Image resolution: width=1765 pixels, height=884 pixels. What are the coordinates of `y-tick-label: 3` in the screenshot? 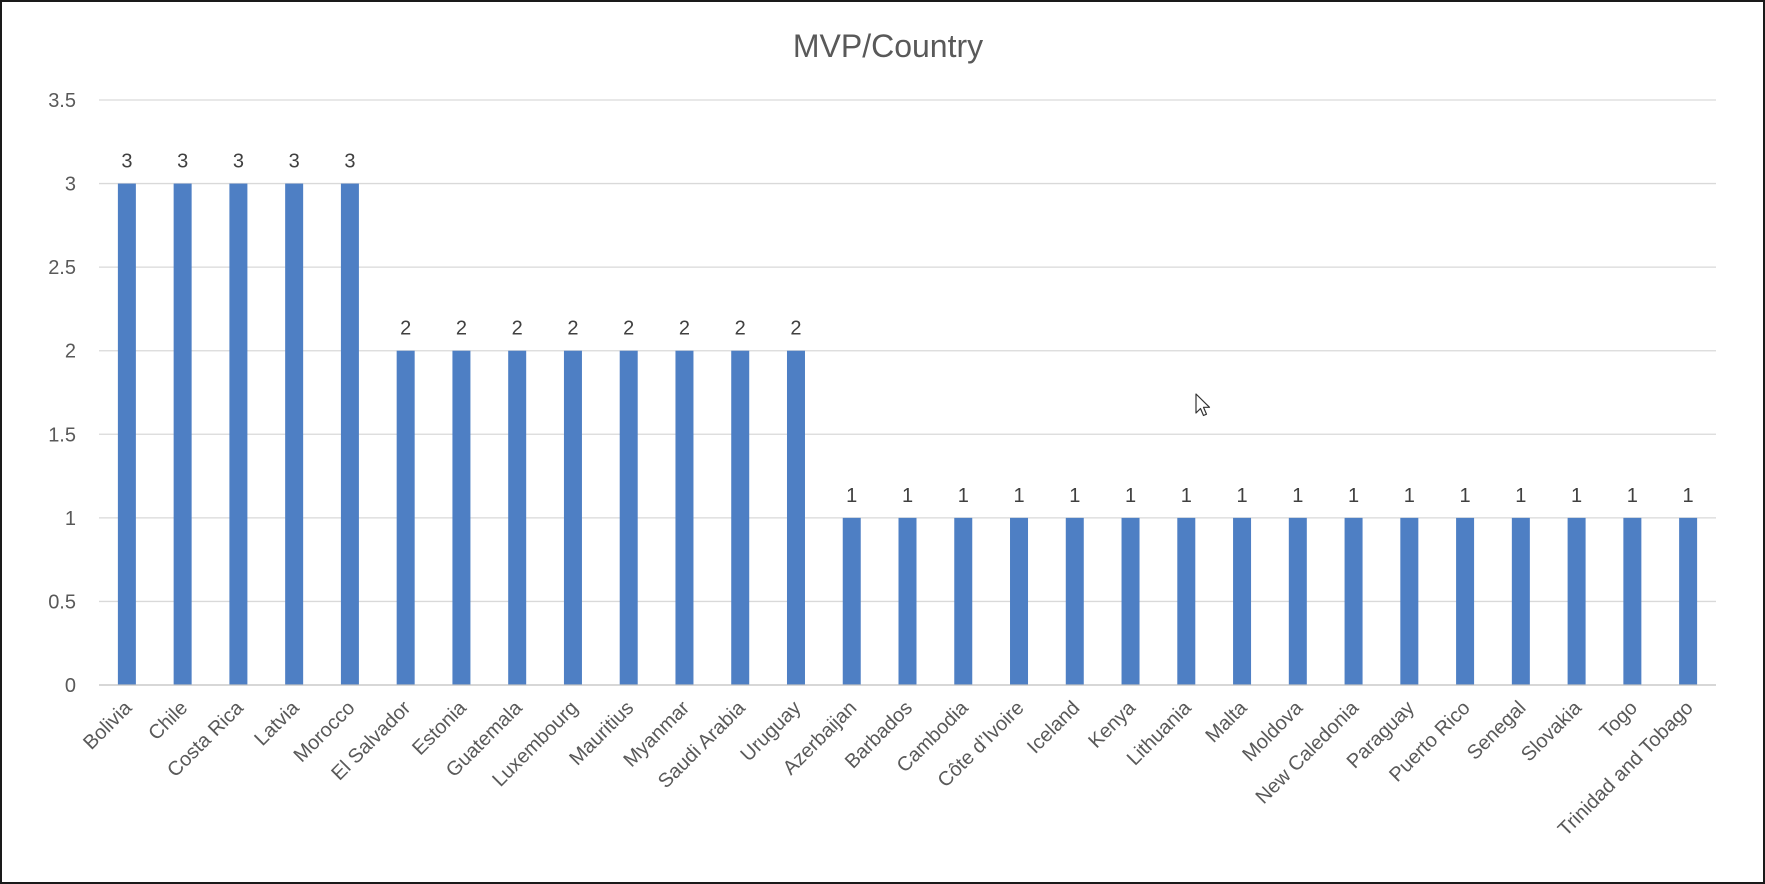 It's located at (70, 185).